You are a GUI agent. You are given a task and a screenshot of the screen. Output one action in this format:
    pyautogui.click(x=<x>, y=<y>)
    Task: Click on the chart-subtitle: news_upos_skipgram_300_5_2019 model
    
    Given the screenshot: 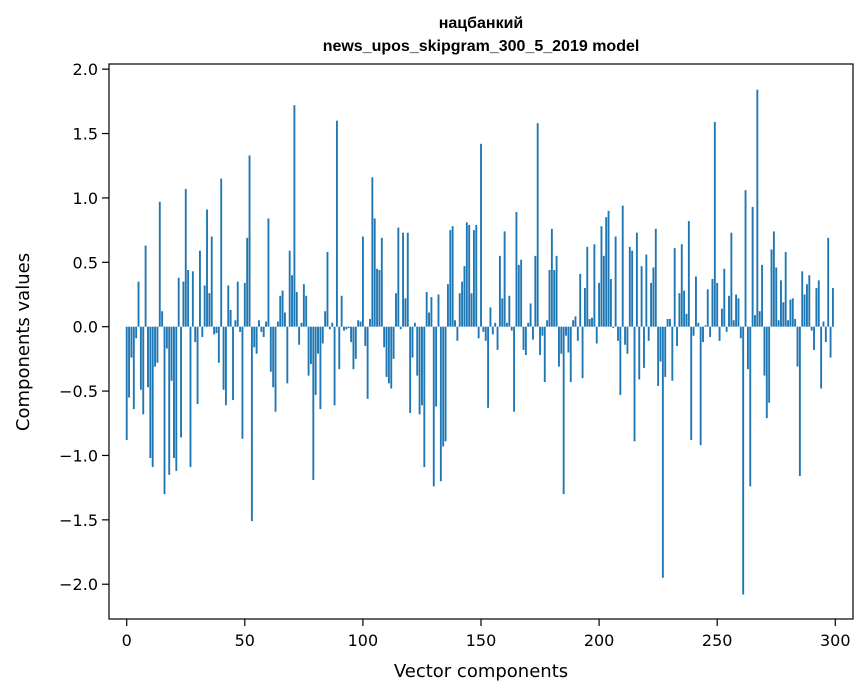 What is the action you would take?
    pyautogui.click(x=481, y=46)
    